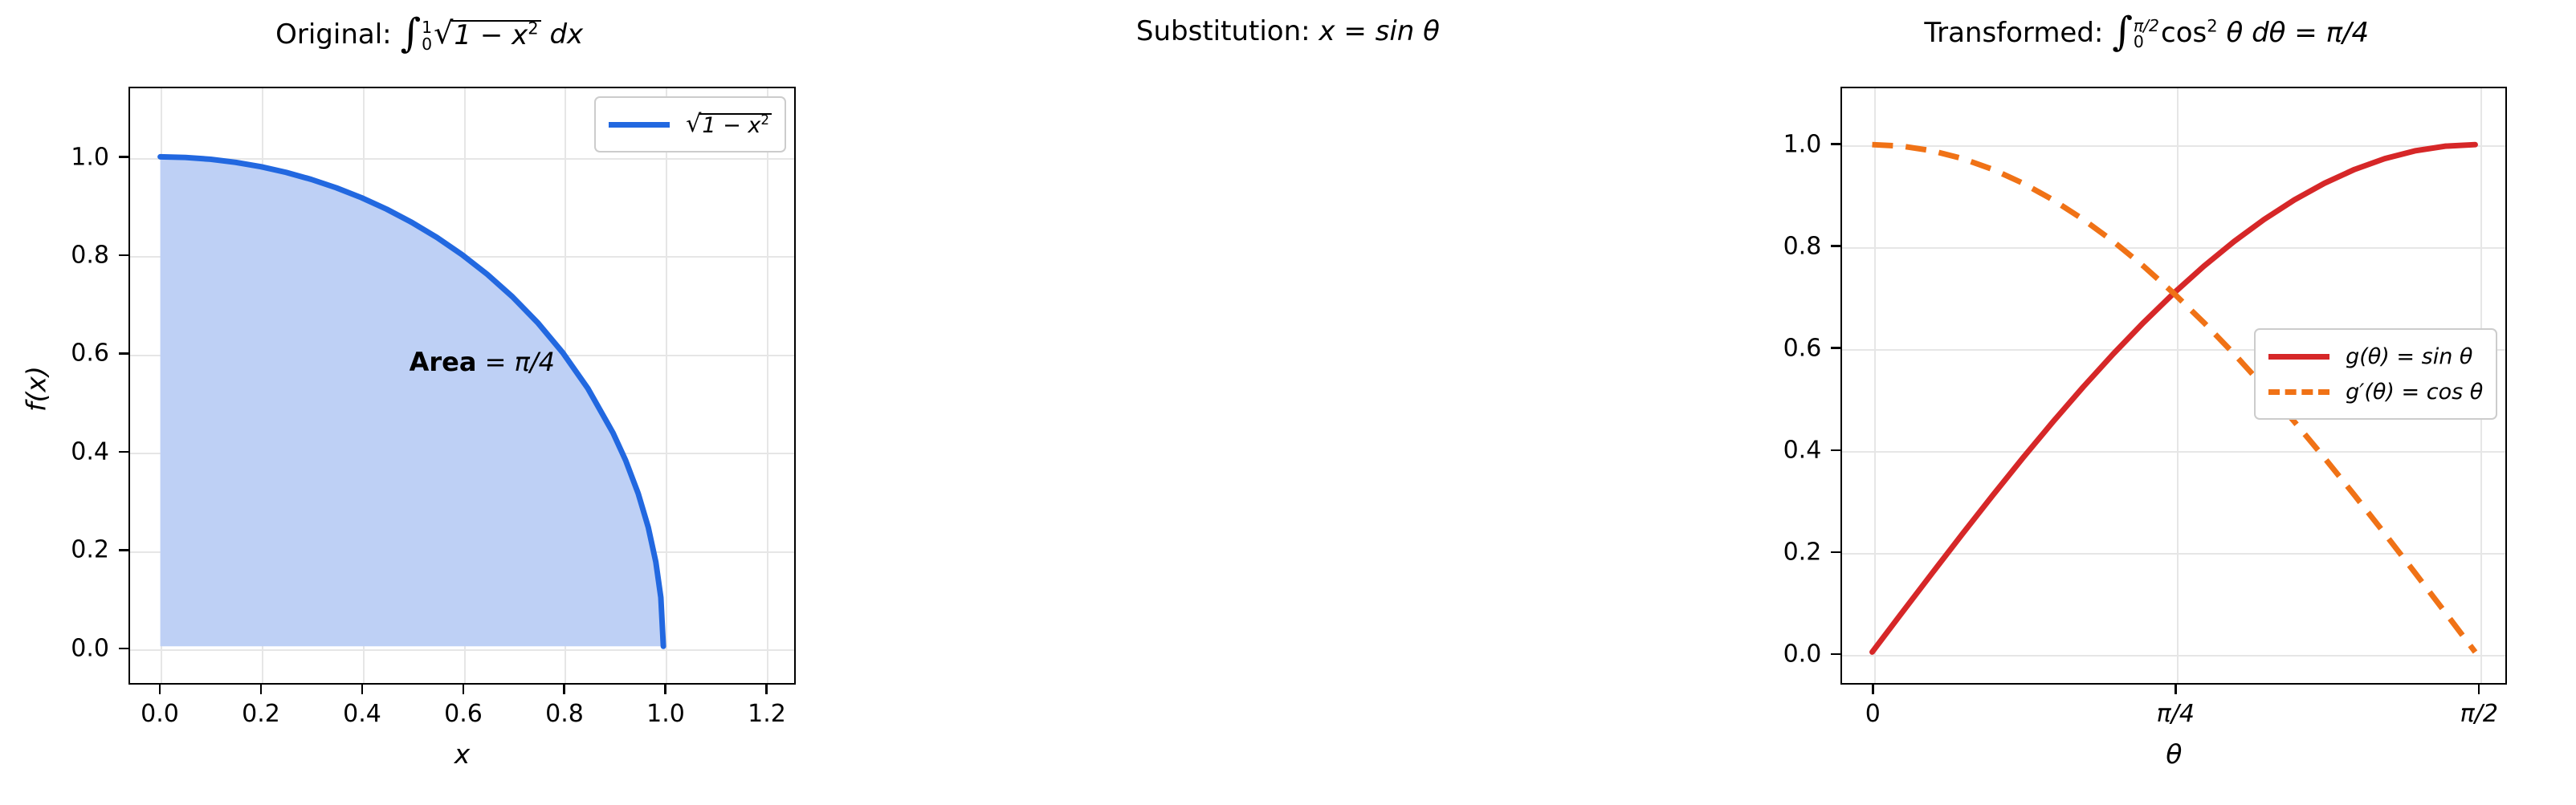  I want to click on ytick-label: 1.0, so click(1802, 145).